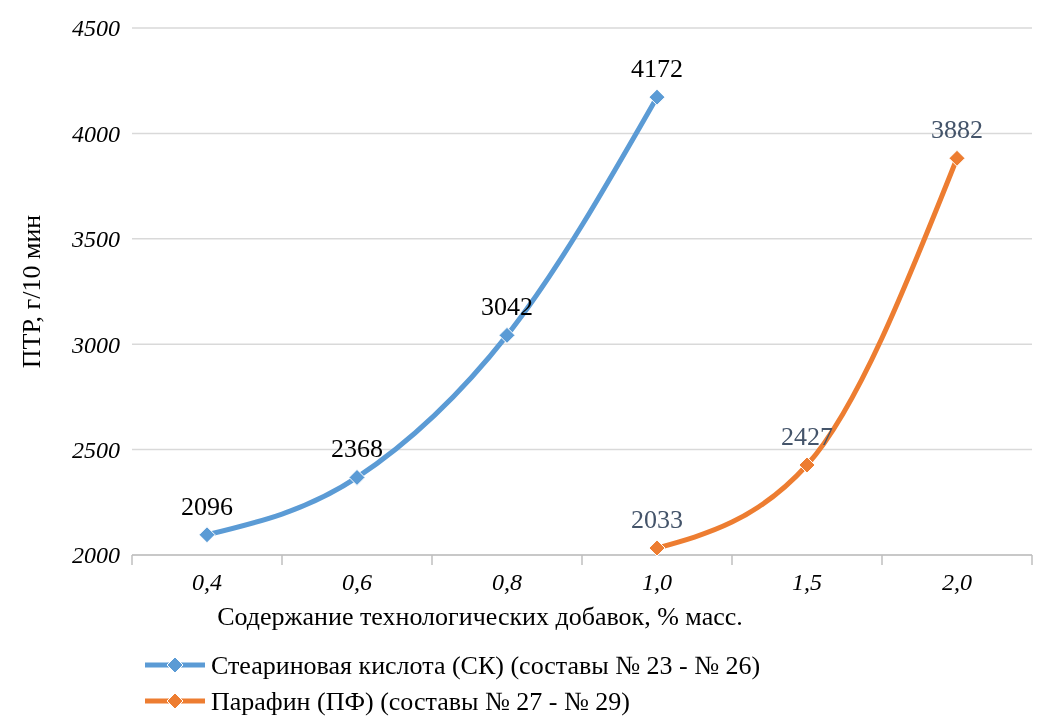 This screenshot has width=1037, height=717. I want to click on x-tick-label: 0,6, so click(357, 582).